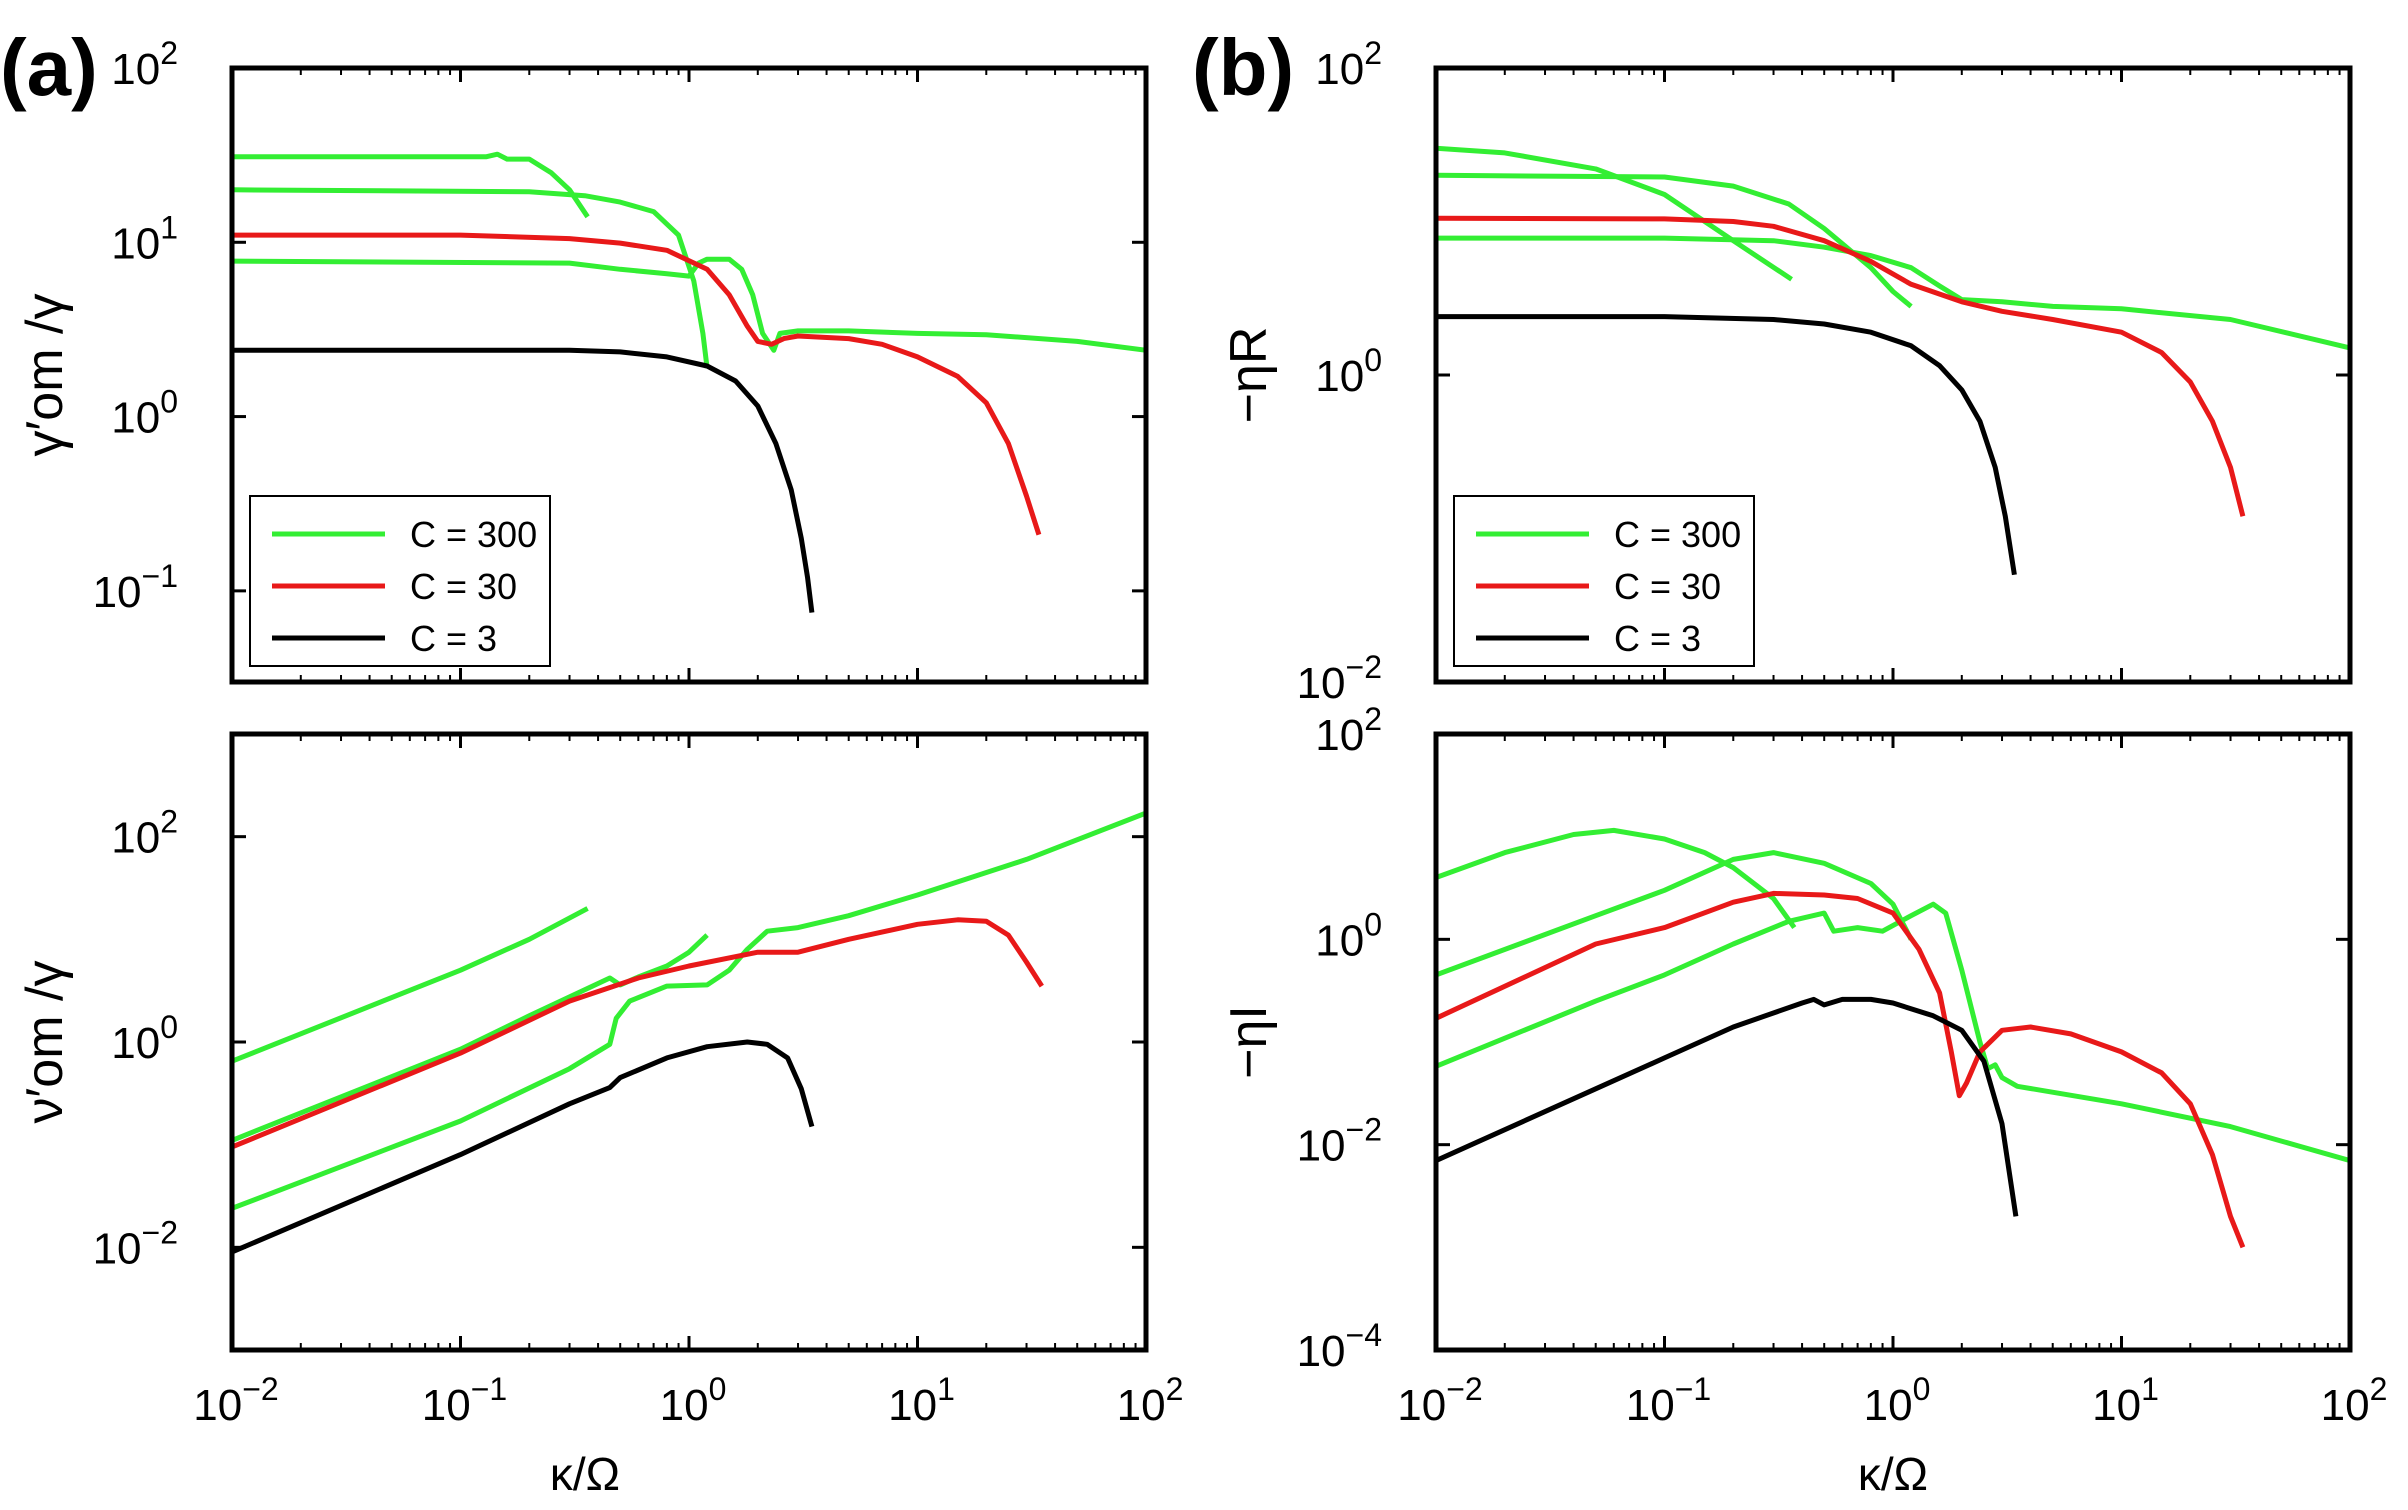 The width and height of the screenshot is (2408, 1510). I want to click on y-axis-label: γ′om /γ, so click(45, 375).